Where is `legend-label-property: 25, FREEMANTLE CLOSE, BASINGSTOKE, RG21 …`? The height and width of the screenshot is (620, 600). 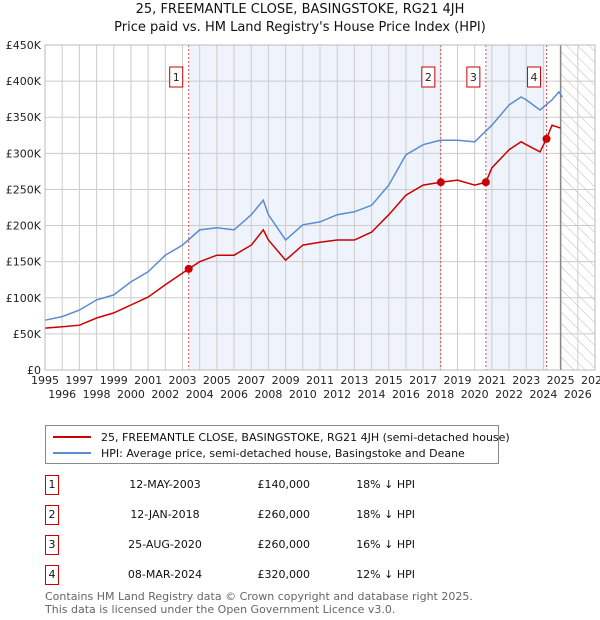
legend-label-property: 25, FREEMANTLE CLOSE, BASINGSTOKE, RG21 … is located at coordinates (305, 437).